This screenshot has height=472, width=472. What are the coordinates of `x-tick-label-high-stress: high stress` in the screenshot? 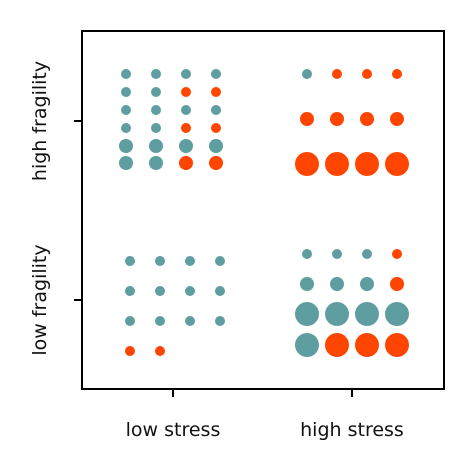 It's located at (352, 430).